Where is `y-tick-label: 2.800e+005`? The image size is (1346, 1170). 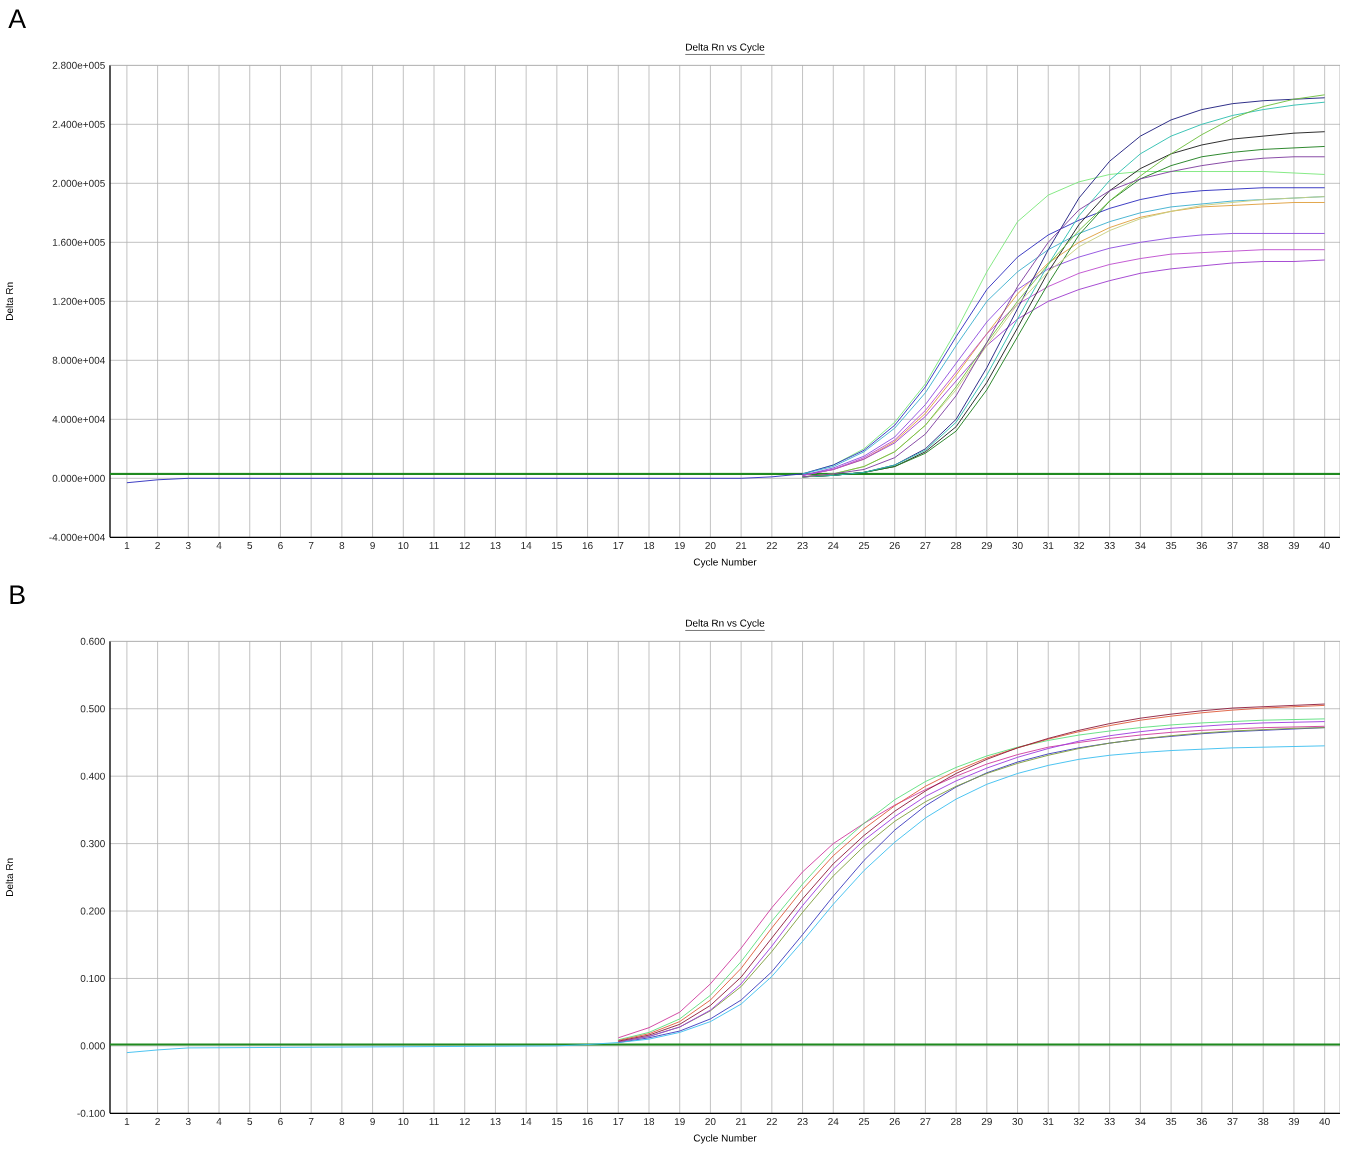
y-tick-label: 2.800e+005 is located at coordinates (78, 65).